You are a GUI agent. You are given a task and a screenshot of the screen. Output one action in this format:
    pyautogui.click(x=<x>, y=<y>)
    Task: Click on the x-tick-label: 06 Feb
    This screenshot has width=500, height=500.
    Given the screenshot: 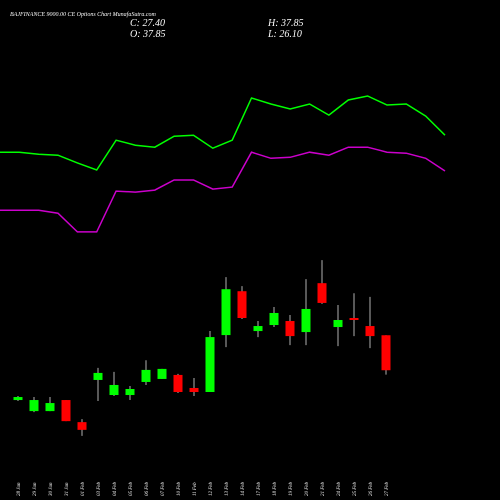 What is the action you would take?
    pyautogui.click(x=147, y=488)
    